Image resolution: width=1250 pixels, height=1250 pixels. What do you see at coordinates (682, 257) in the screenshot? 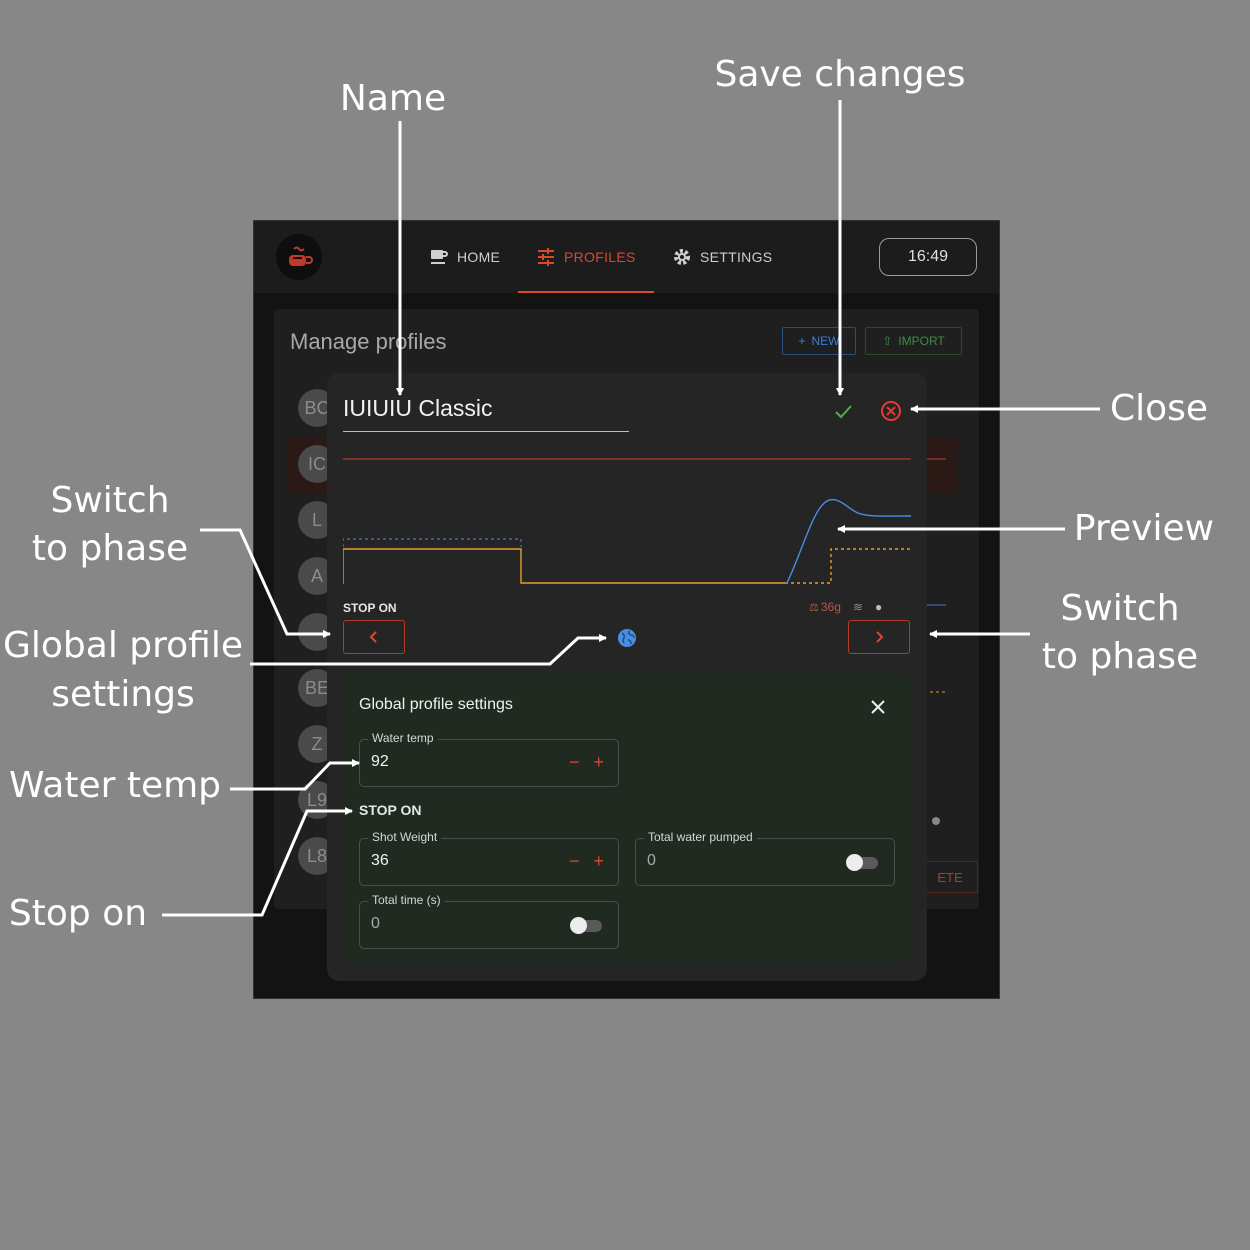
I see `gear-icon` at bounding box center [682, 257].